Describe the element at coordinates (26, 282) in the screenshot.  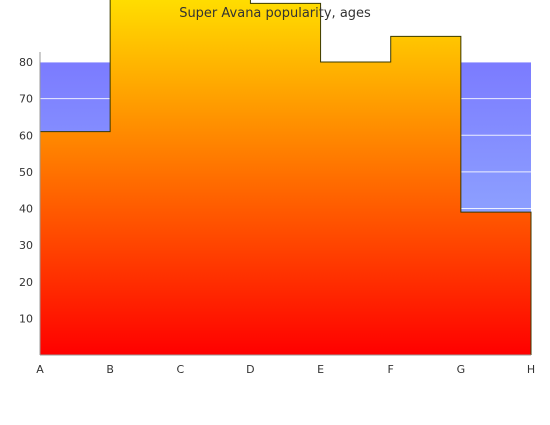
I see `y-tick-label-20: 20` at that location.